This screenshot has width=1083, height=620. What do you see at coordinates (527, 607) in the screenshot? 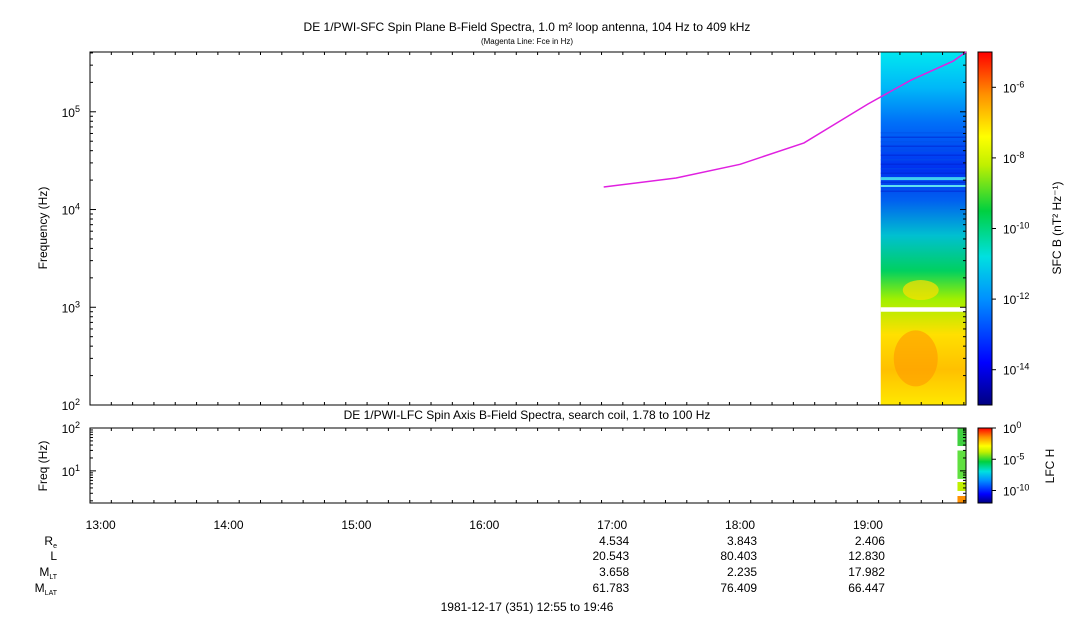
I see `footer-date-range: 1981-12-17 (351) 12:55 to 19:46` at bounding box center [527, 607].